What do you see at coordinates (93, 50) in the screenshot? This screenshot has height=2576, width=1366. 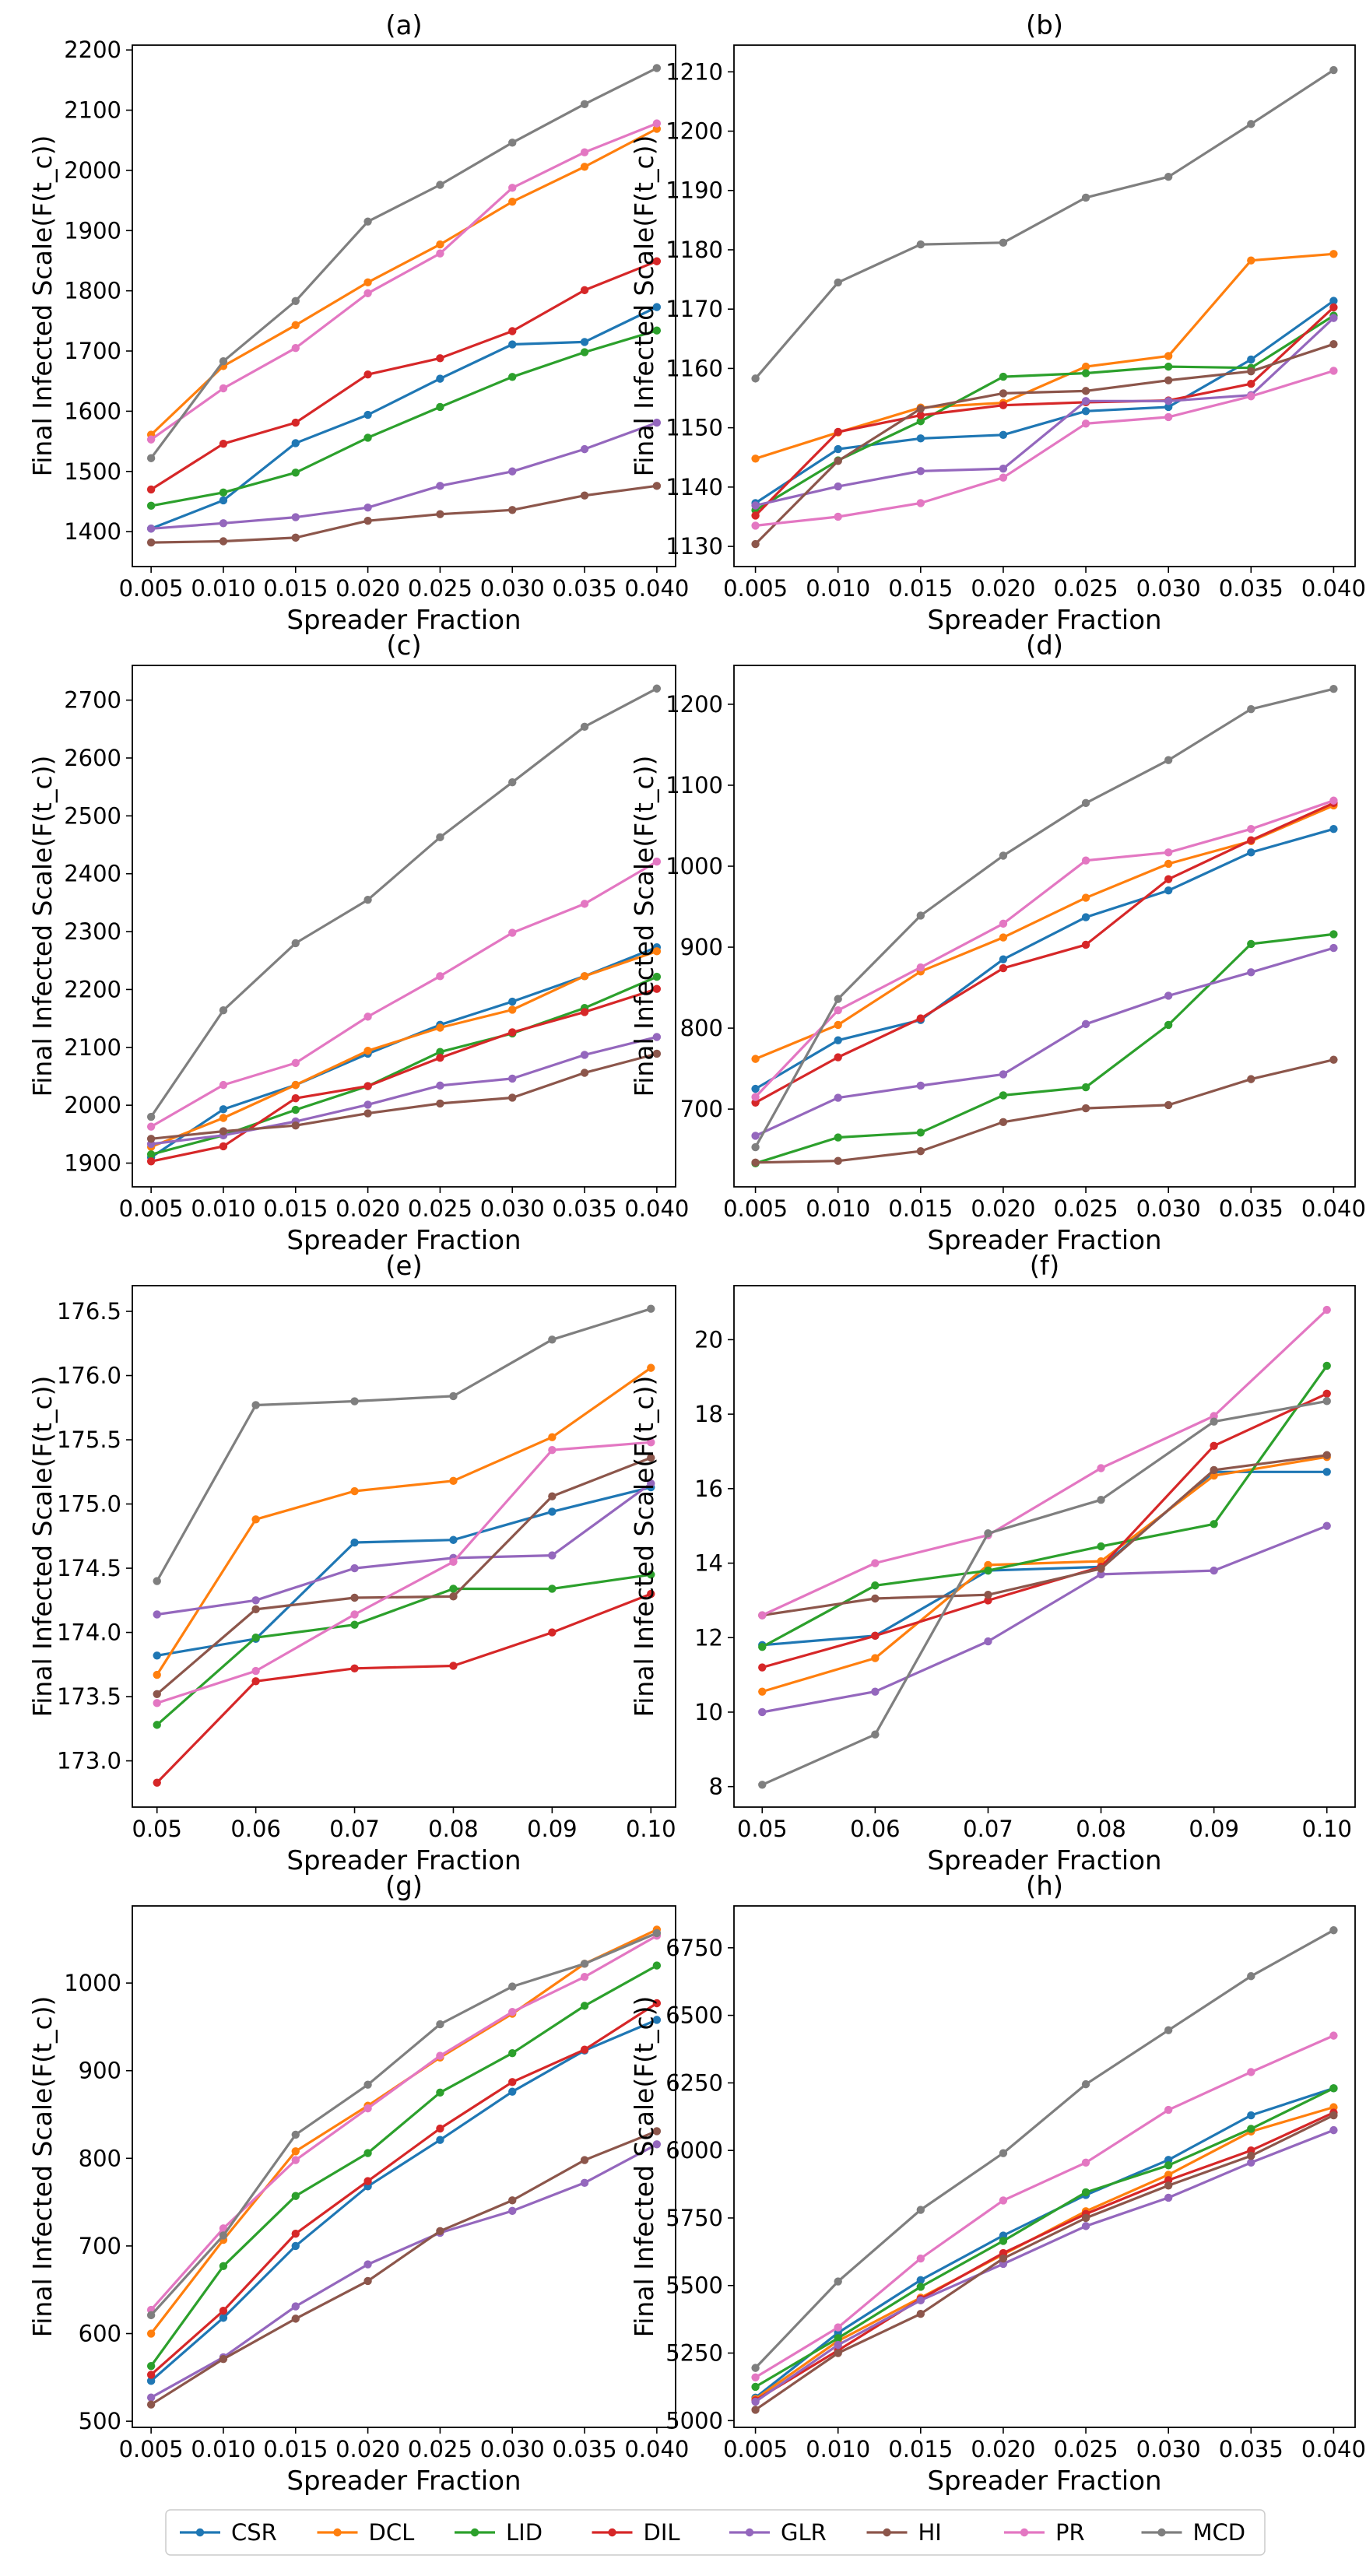 I see `y-tick-label: 2200` at bounding box center [93, 50].